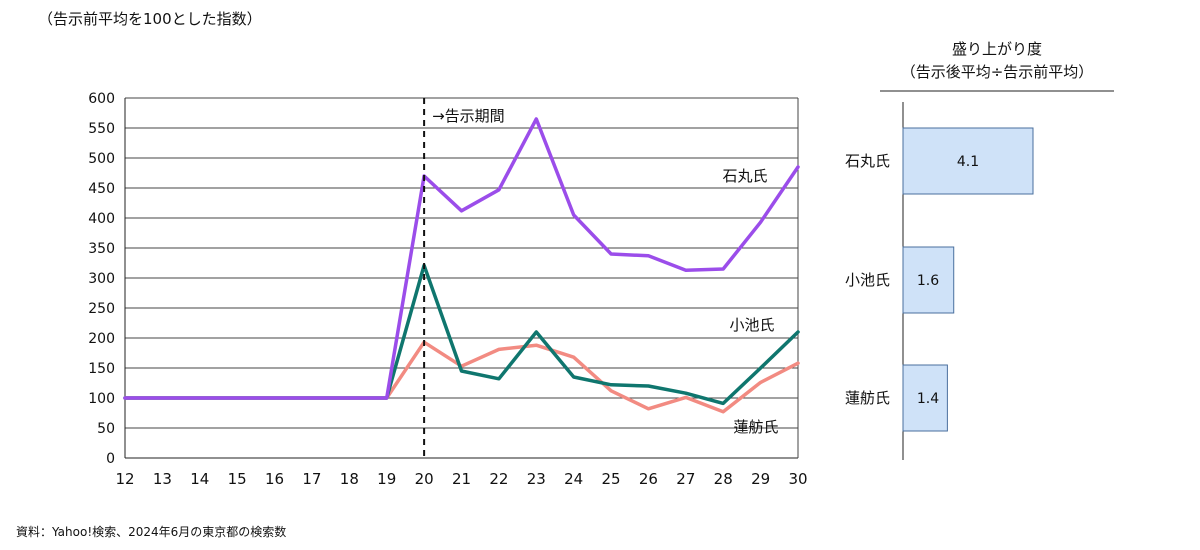 The width and height of the screenshot is (1200, 550). I want to click on bar-category-label: 蓮舫氏, so click(867, 398).